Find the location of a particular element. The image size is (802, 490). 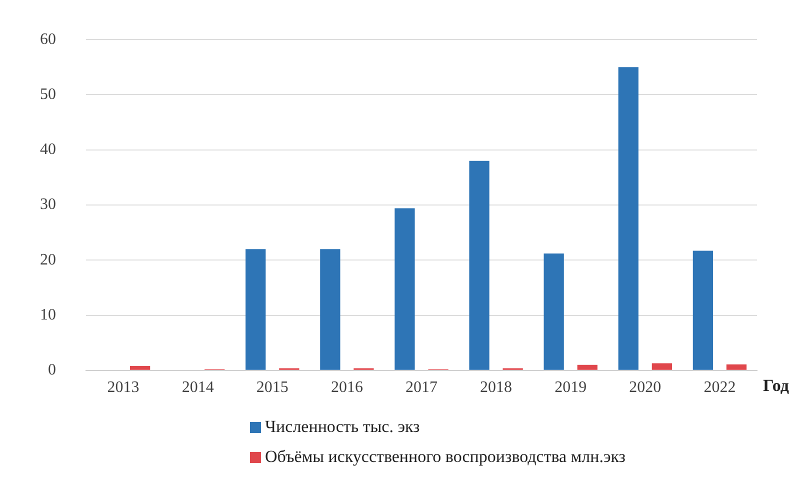

x-tick-label: 2014 is located at coordinates (198, 387).